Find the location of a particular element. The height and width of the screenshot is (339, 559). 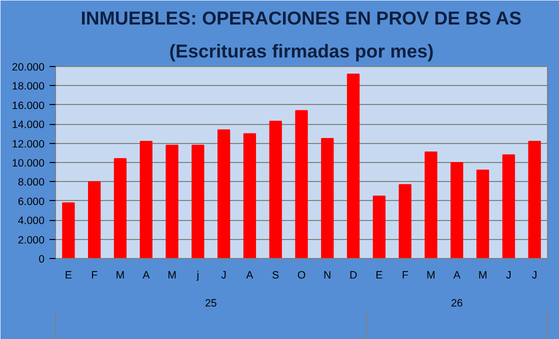

y-tick-label: 14.000 is located at coordinates (28, 125).